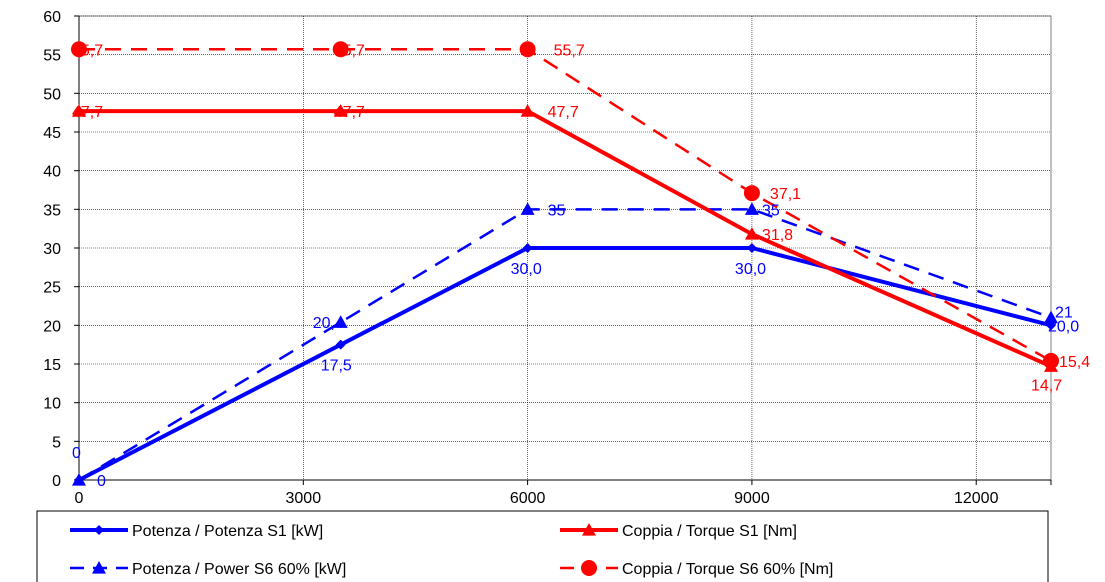 This screenshot has height=582, width=1105. I want to click on data-label-coppia-torque-s6-60-nm: 15,4, so click(1074, 362).